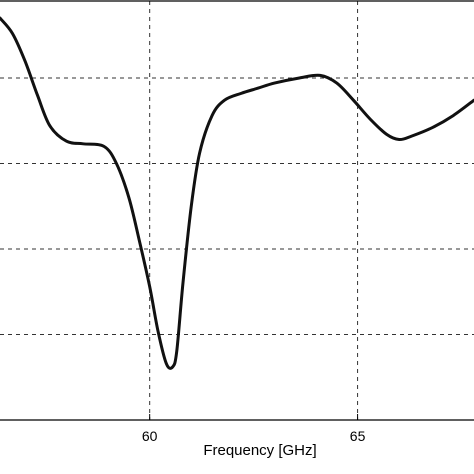  Describe the element at coordinates (259, 450) in the screenshot. I see `x-axis-label: Frequency [GHz]` at that location.